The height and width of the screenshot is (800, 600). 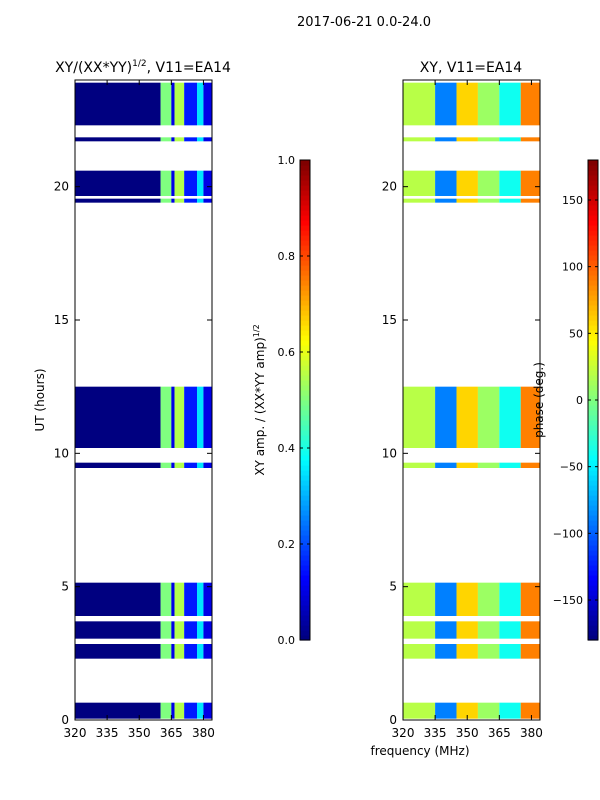 What do you see at coordinates (531, 733) in the screenshot?
I see `x-tick-label: 380` at bounding box center [531, 733].